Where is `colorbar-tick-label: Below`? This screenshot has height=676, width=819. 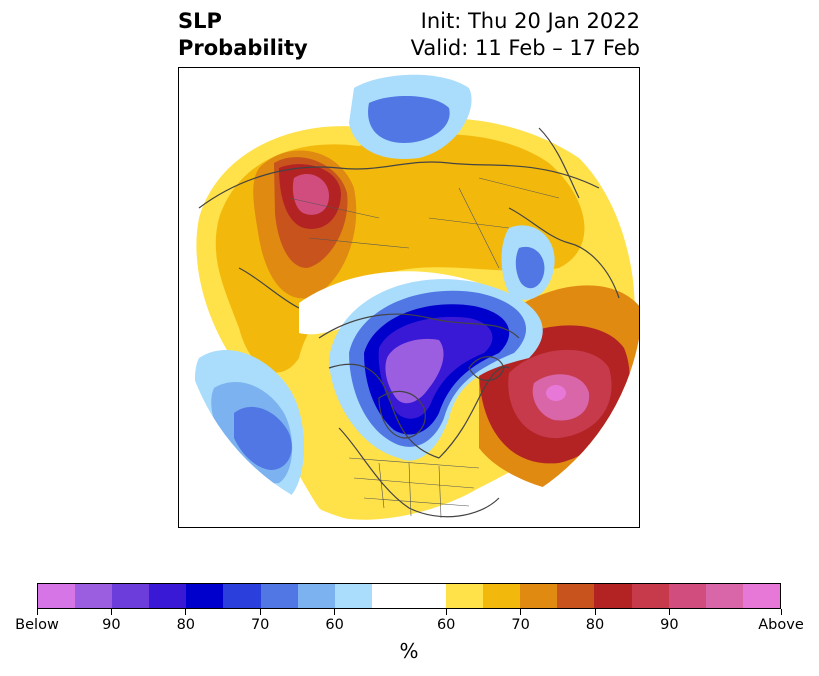 colorbar-tick-label: Below is located at coordinates (37, 625).